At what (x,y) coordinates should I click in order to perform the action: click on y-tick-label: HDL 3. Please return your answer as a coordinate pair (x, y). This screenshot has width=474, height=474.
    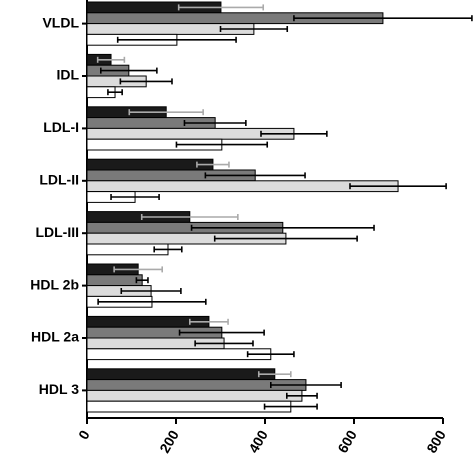
    Looking at the image, I should click on (59, 389).